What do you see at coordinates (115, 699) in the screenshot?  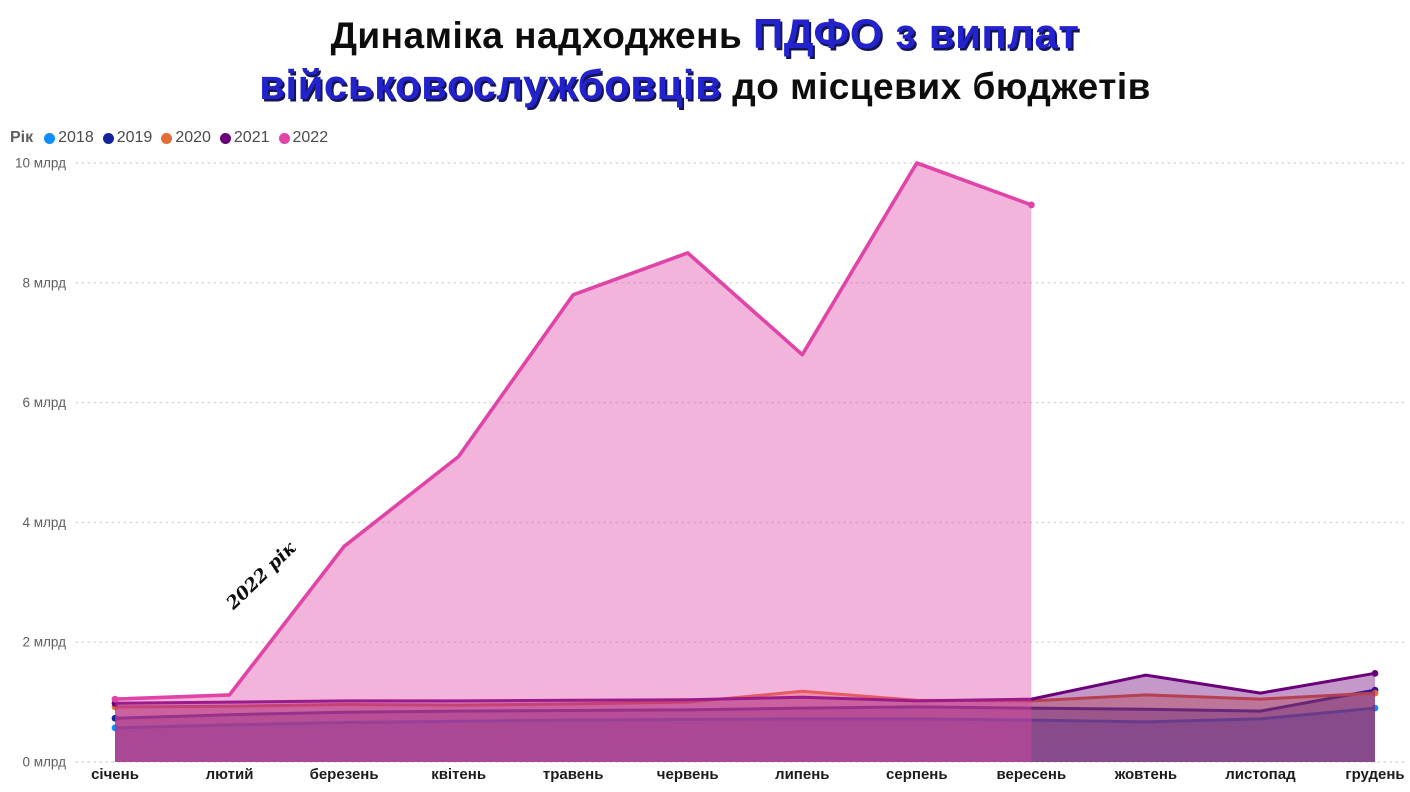 I see `series-2022-start-marker` at bounding box center [115, 699].